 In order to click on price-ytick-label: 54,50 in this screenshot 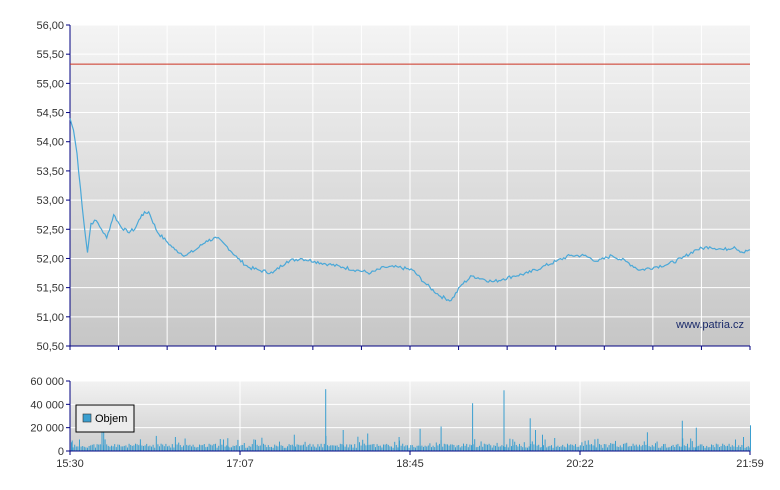, I will do `click(50, 114)`.